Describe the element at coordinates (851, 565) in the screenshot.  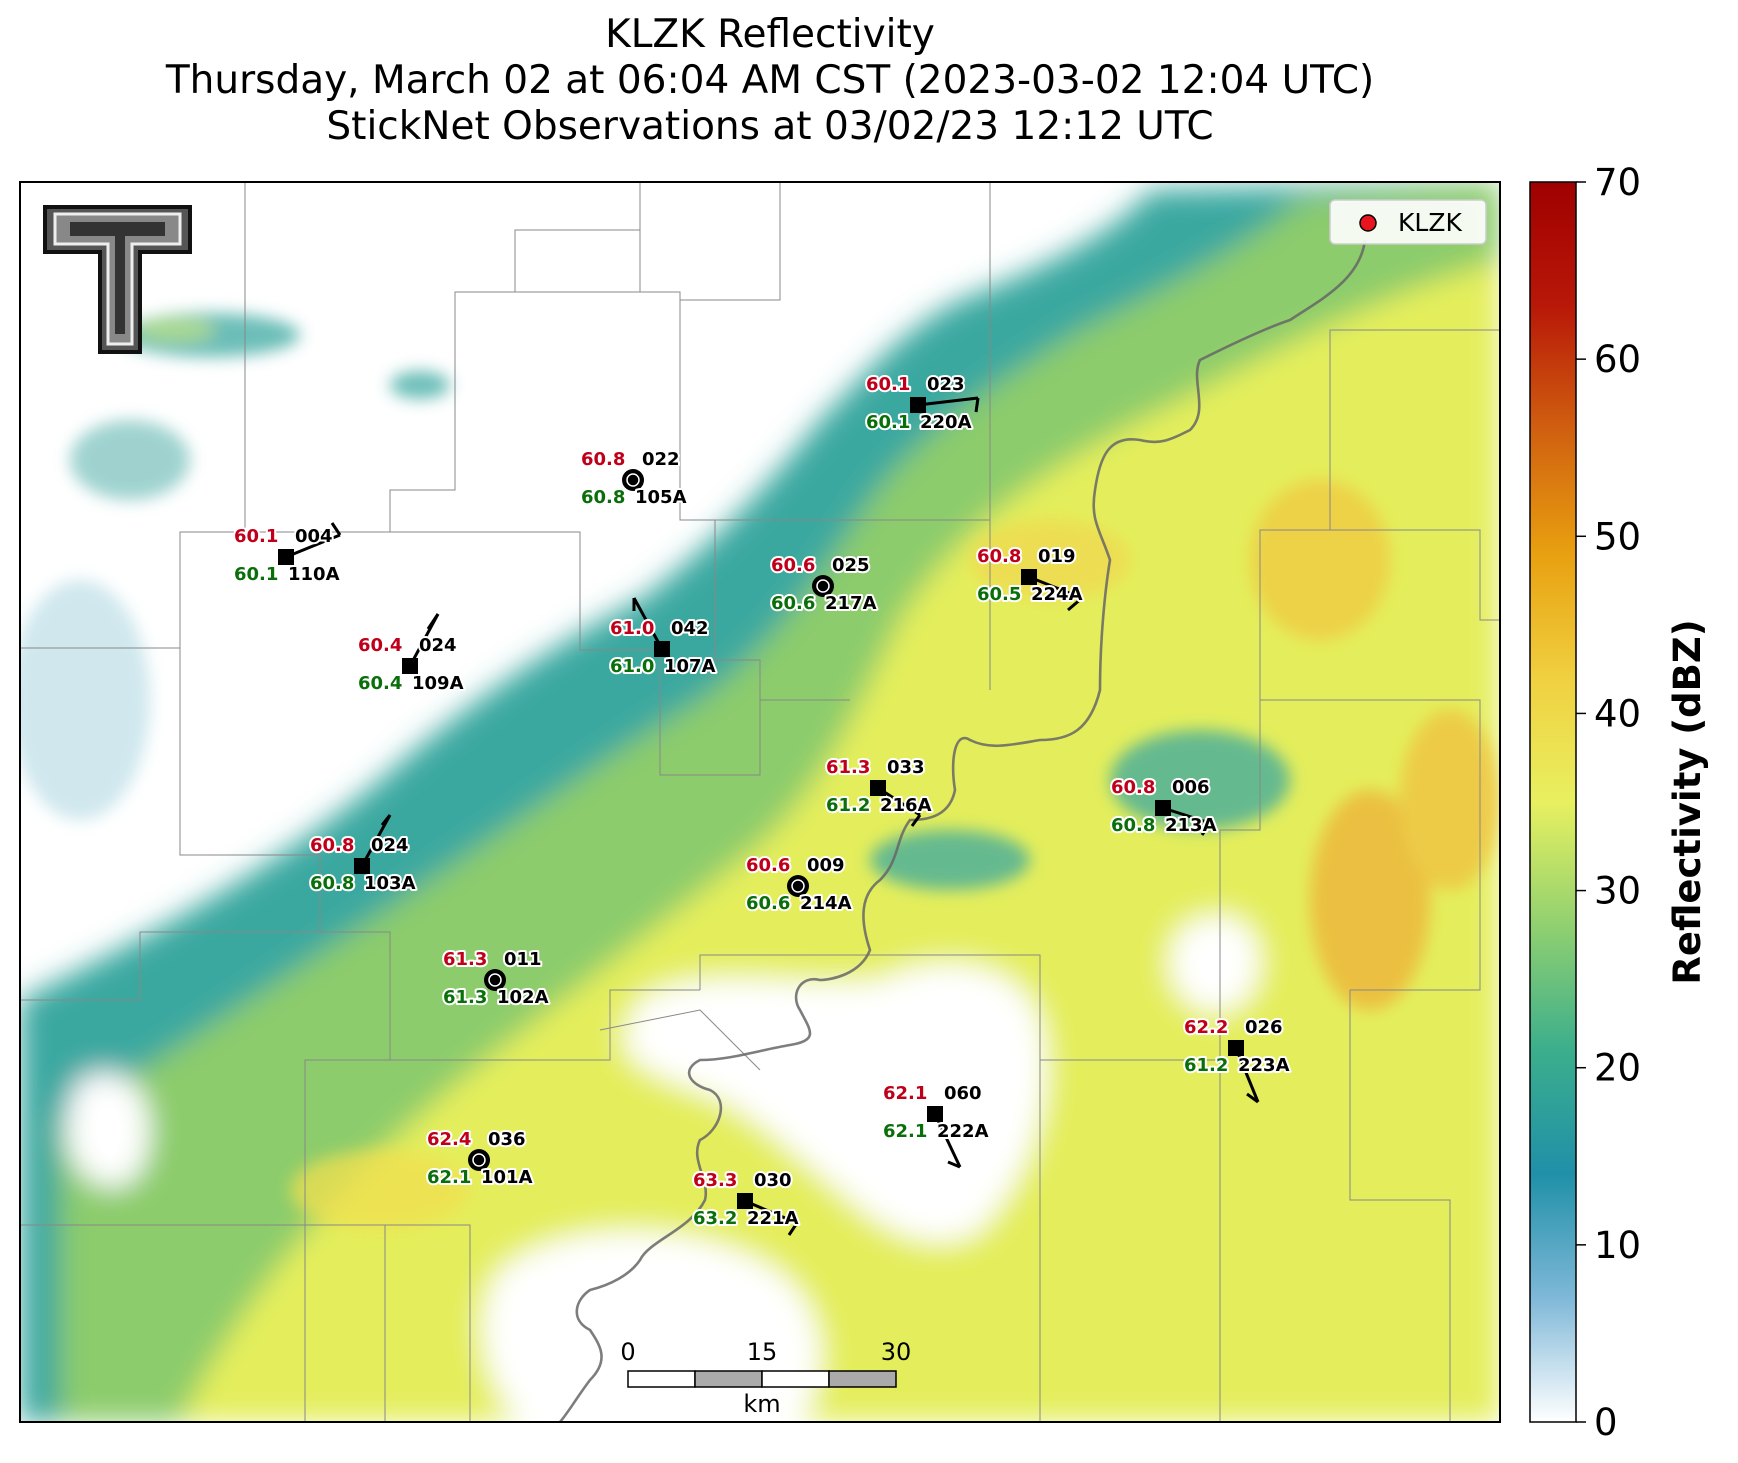
I see `station-id: 025` at that location.